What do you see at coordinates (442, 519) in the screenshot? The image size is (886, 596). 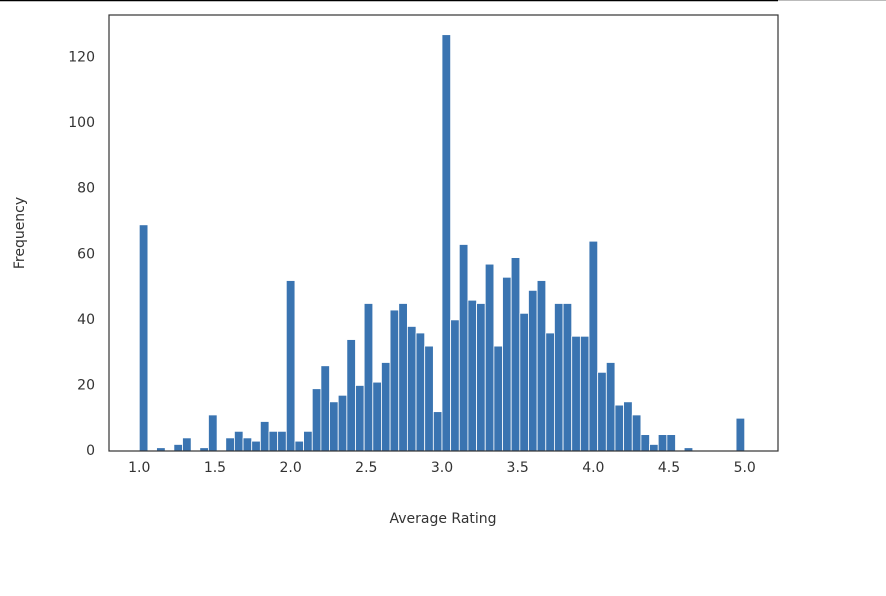 I see `x-axis-label: Average Rating` at bounding box center [442, 519].